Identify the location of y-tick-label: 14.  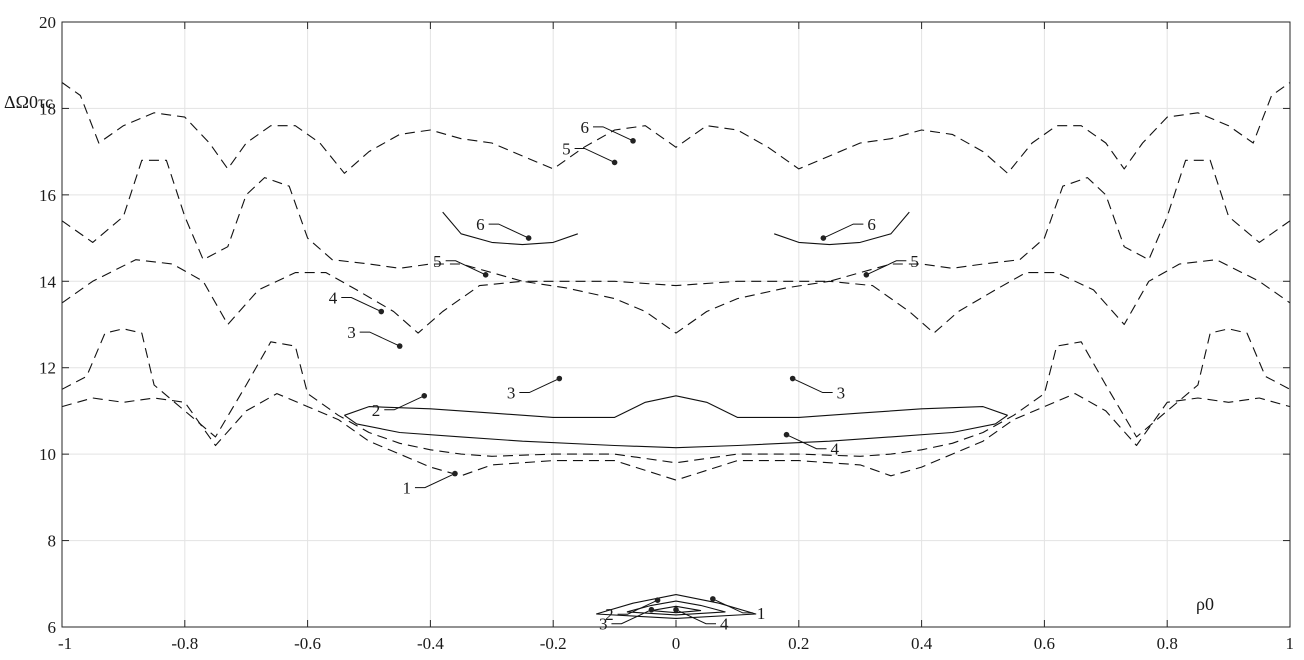
(48, 281).